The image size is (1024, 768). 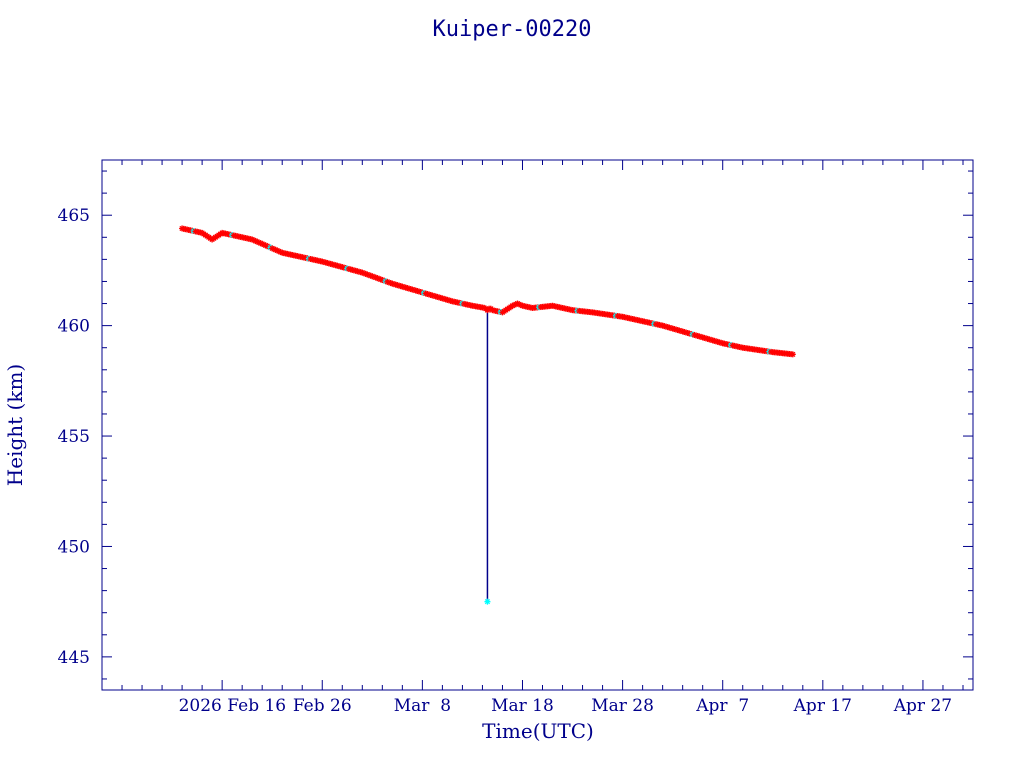 I want to click on y-tick-label: 450, so click(x=74, y=547).